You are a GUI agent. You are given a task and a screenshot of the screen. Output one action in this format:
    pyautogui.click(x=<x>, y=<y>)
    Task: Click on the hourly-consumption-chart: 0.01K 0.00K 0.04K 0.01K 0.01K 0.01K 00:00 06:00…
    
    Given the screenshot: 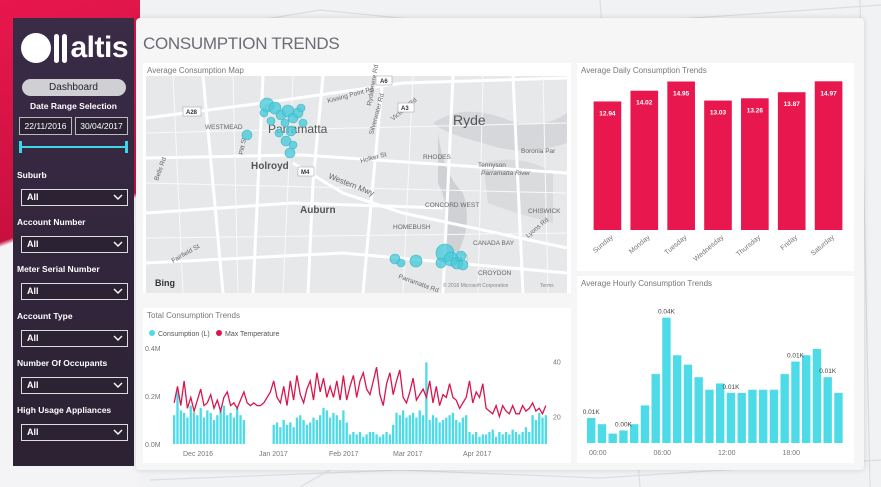 What is the action you would take?
    pyautogui.click(x=715, y=369)
    